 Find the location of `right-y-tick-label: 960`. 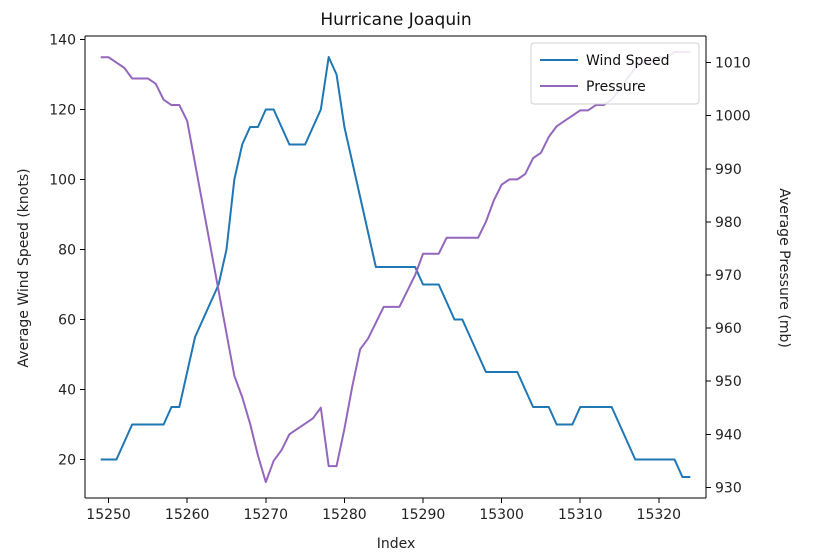

right-y-tick-label: 960 is located at coordinates (728, 329).